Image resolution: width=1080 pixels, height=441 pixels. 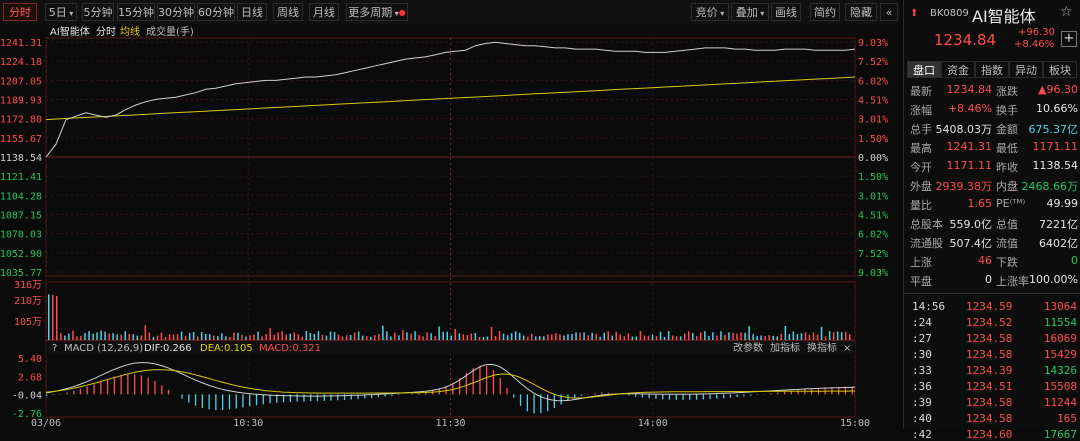 I want to click on tab-capital: 资金, so click(x=958, y=69).